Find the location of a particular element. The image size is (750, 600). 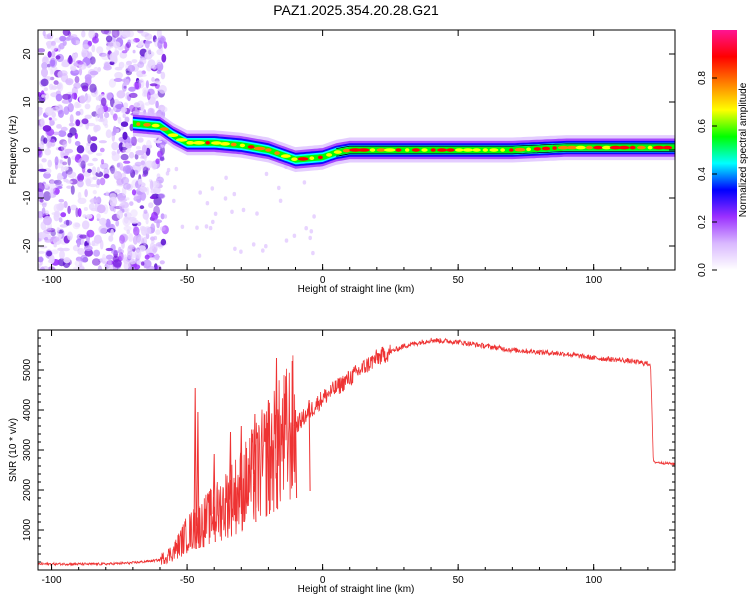

colorbar-gradient is located at coordinates (724, 150).